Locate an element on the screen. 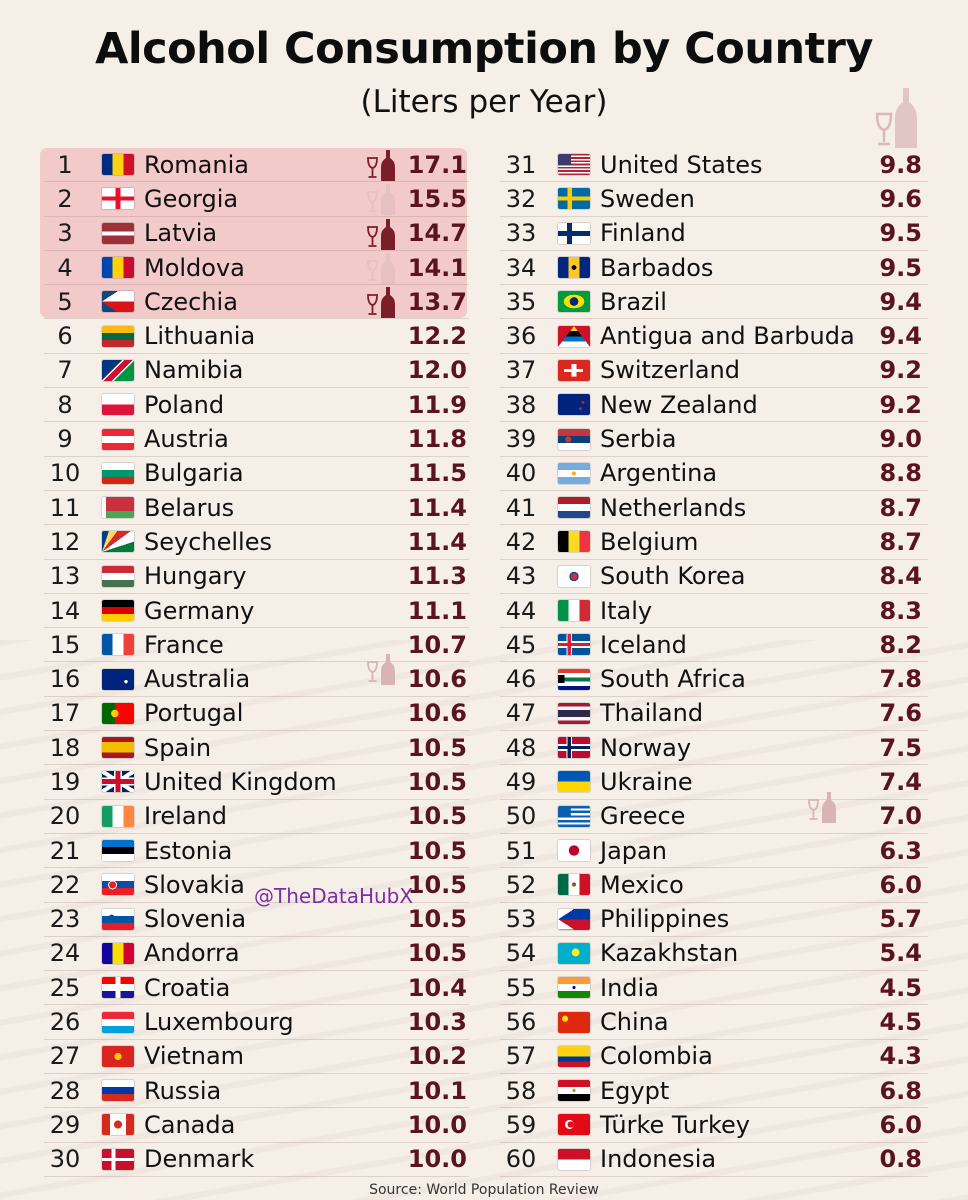  value-label: 10.7 is located at coordinates (437, 644).